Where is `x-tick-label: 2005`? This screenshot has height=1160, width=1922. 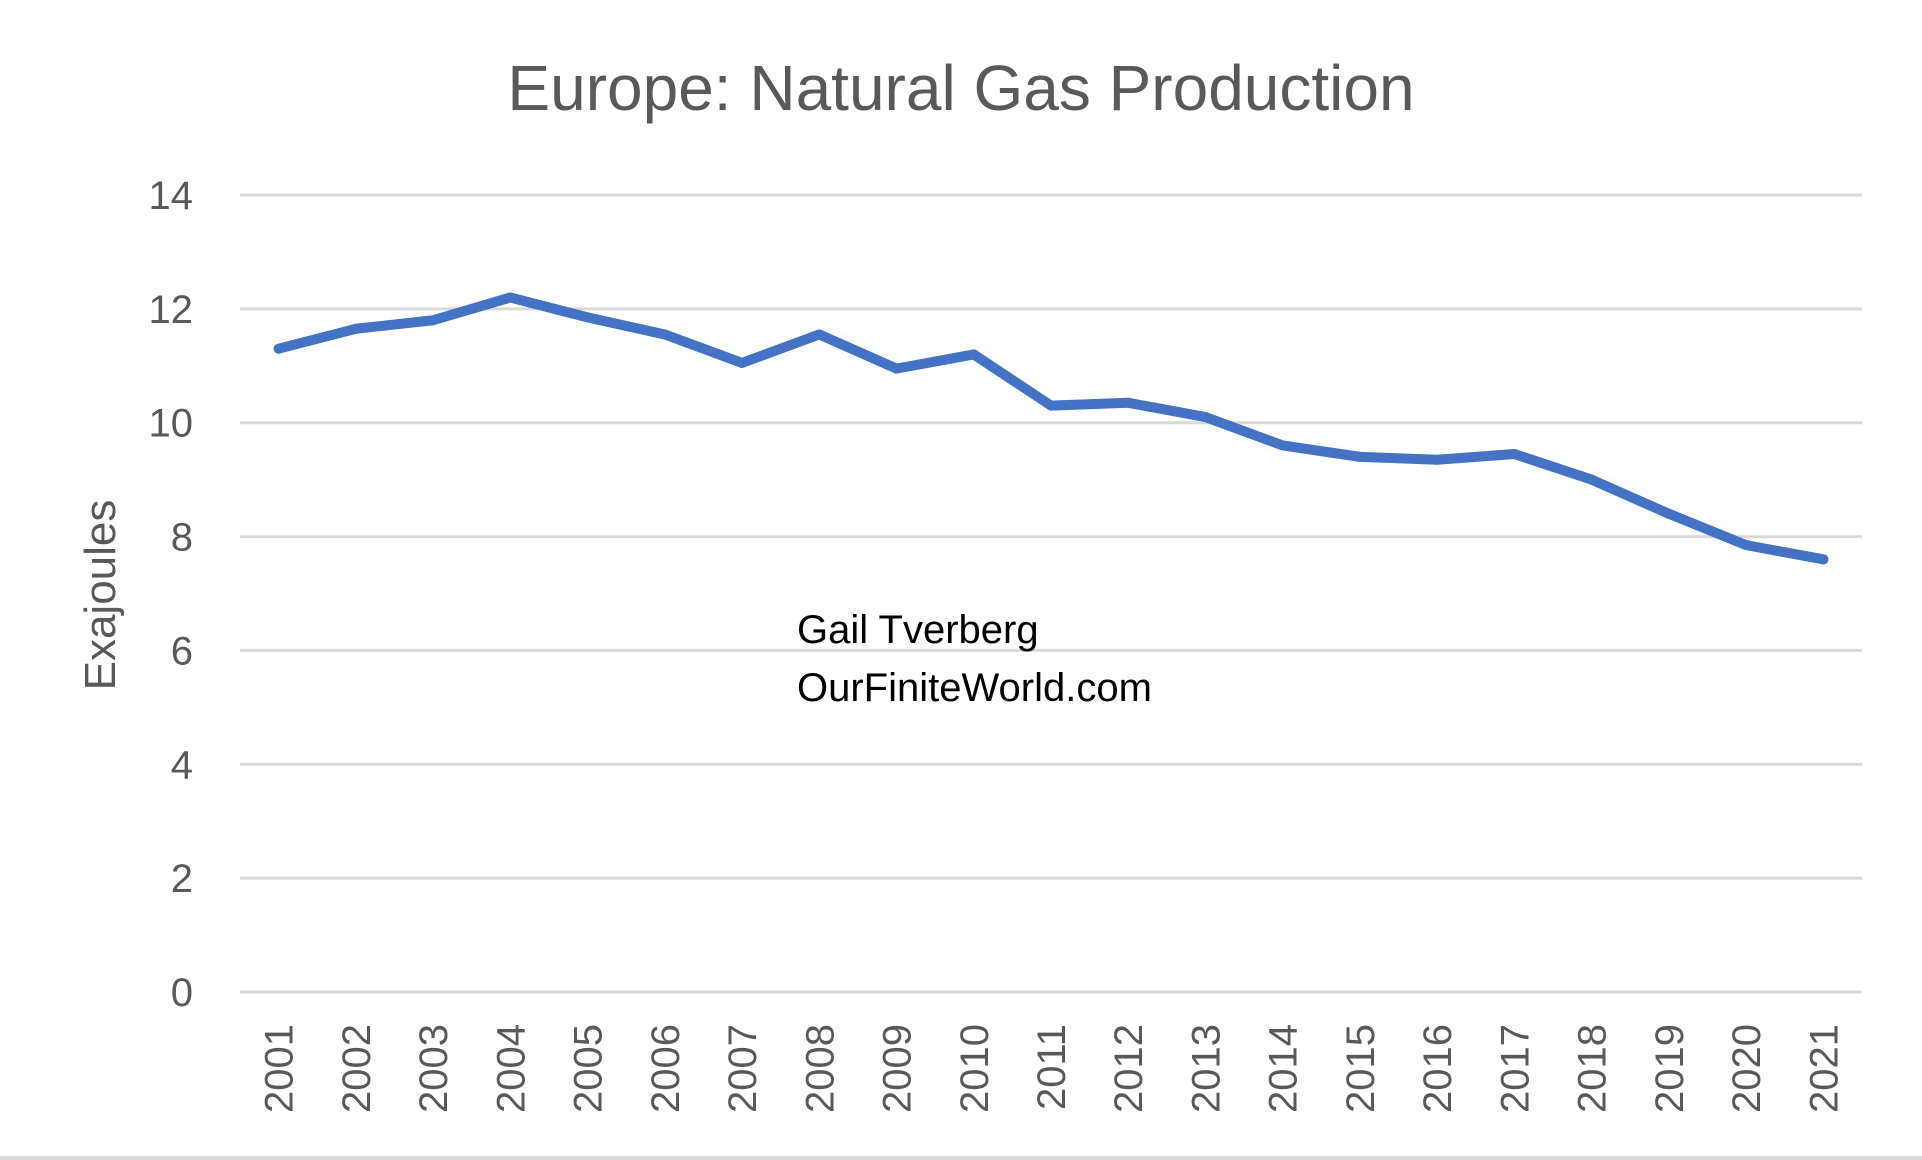 x-tick-label: 2005 is located at coordinates (589, 1068).